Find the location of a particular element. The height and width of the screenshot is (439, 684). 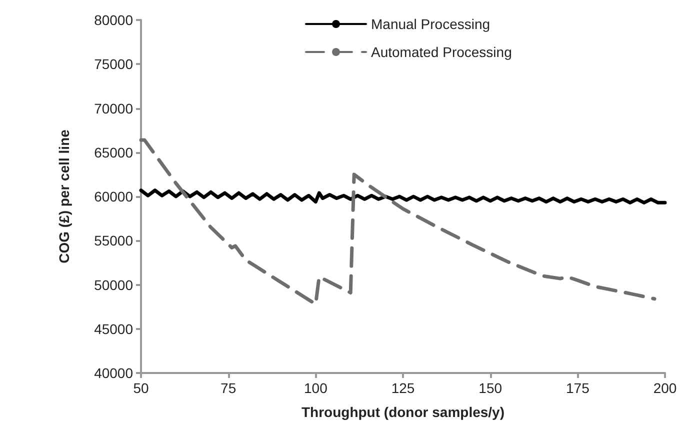

y-tick-label: 40000 is located at coordinates (114, 373).